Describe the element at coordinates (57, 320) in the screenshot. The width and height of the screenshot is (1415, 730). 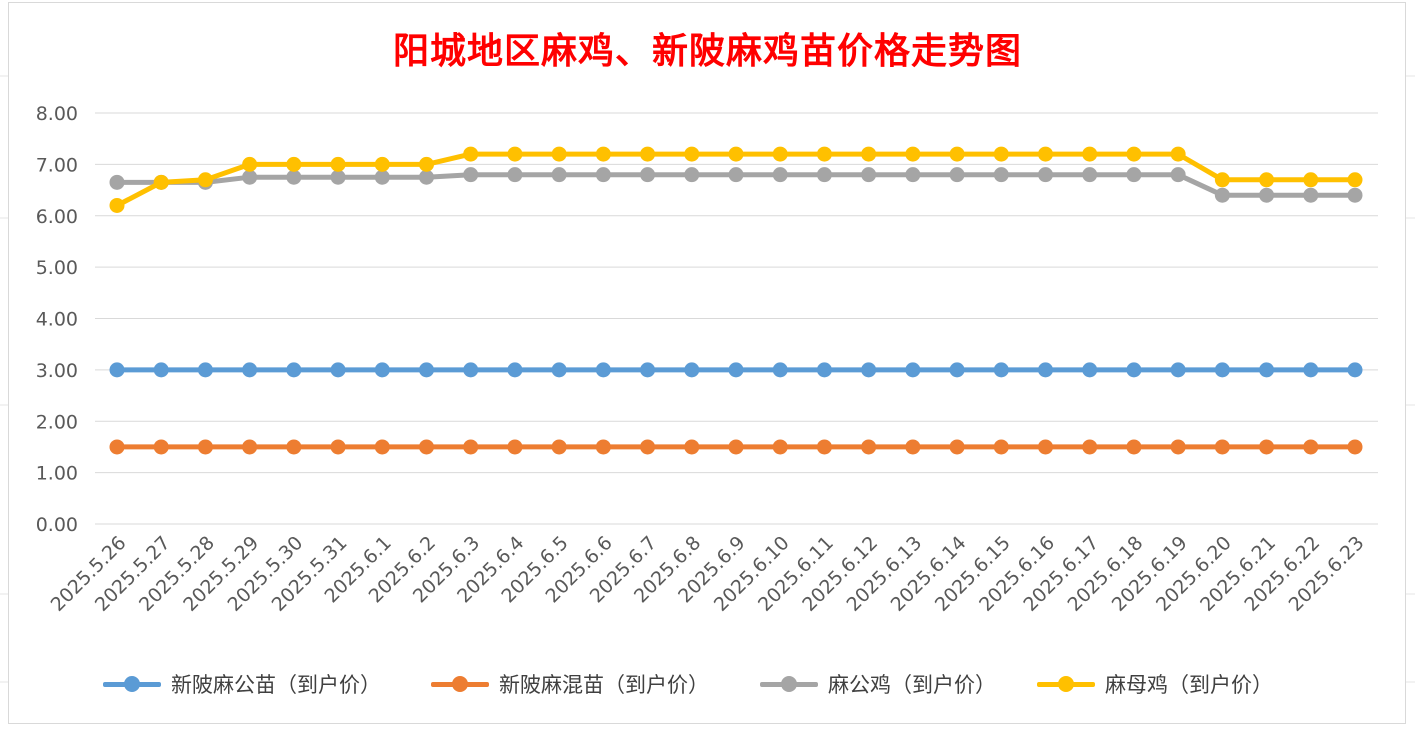
I see `y-tick-label: 4.00` at that location.